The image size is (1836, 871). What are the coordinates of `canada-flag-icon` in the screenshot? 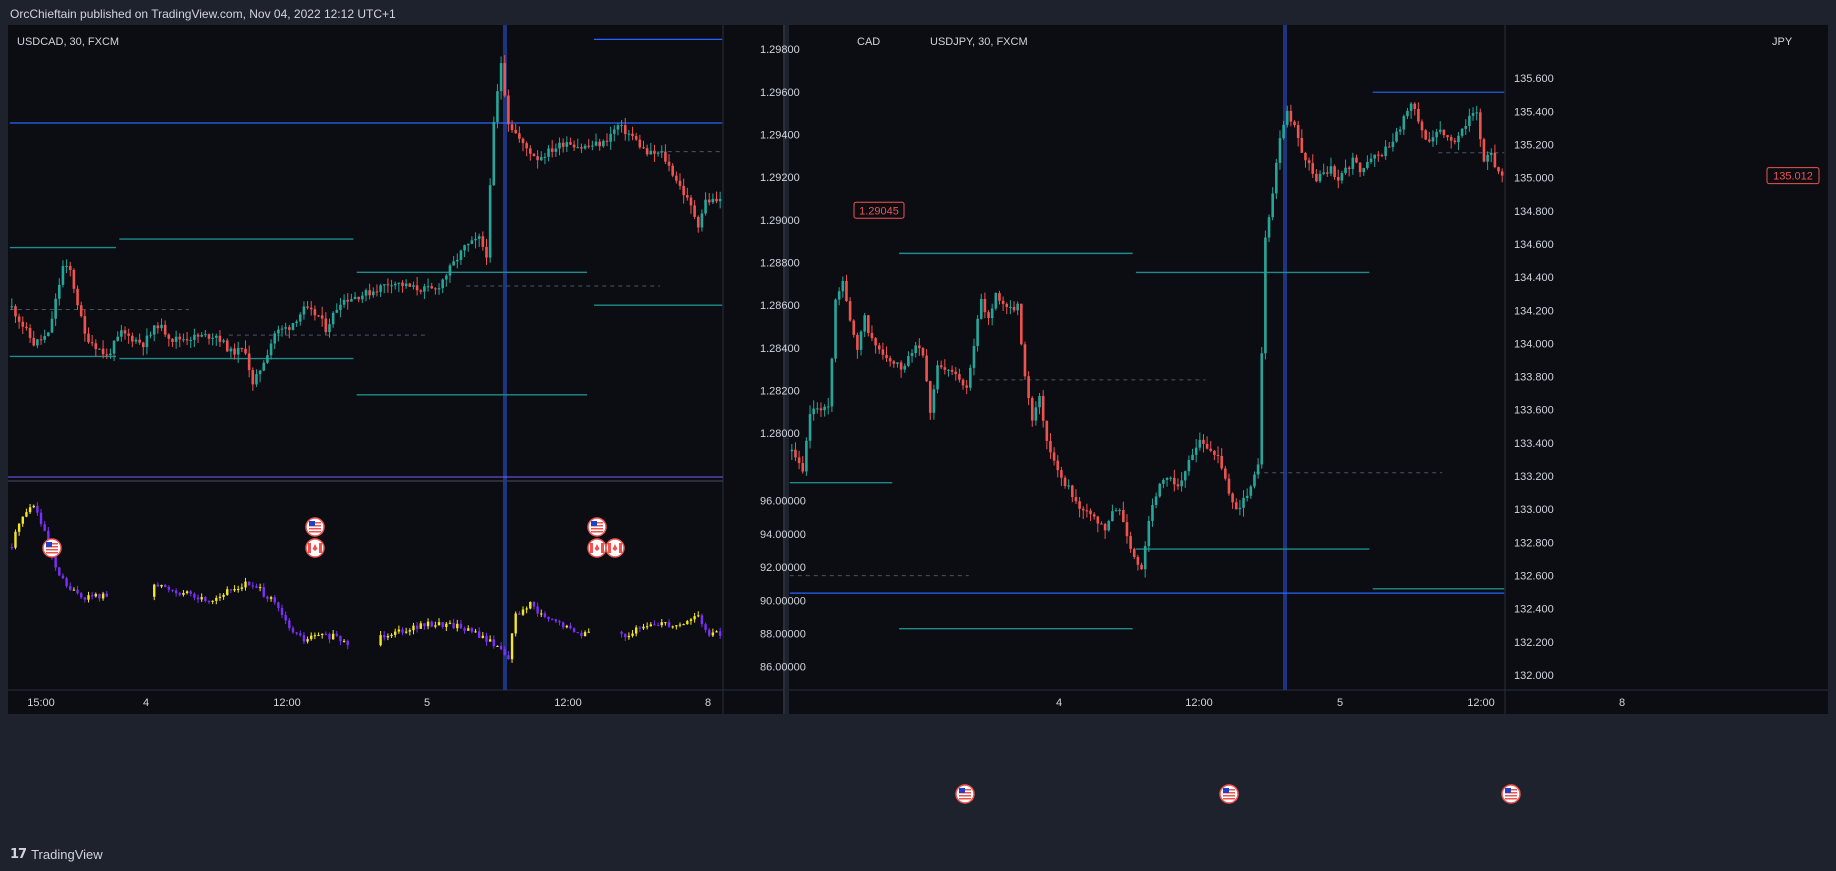 It's located at (597, 548).